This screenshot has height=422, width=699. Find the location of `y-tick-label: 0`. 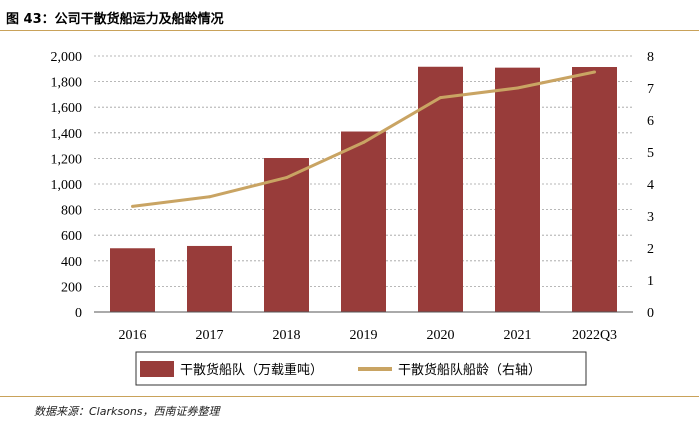

y-tick-label: 0 is located at coordinates (78, 313).